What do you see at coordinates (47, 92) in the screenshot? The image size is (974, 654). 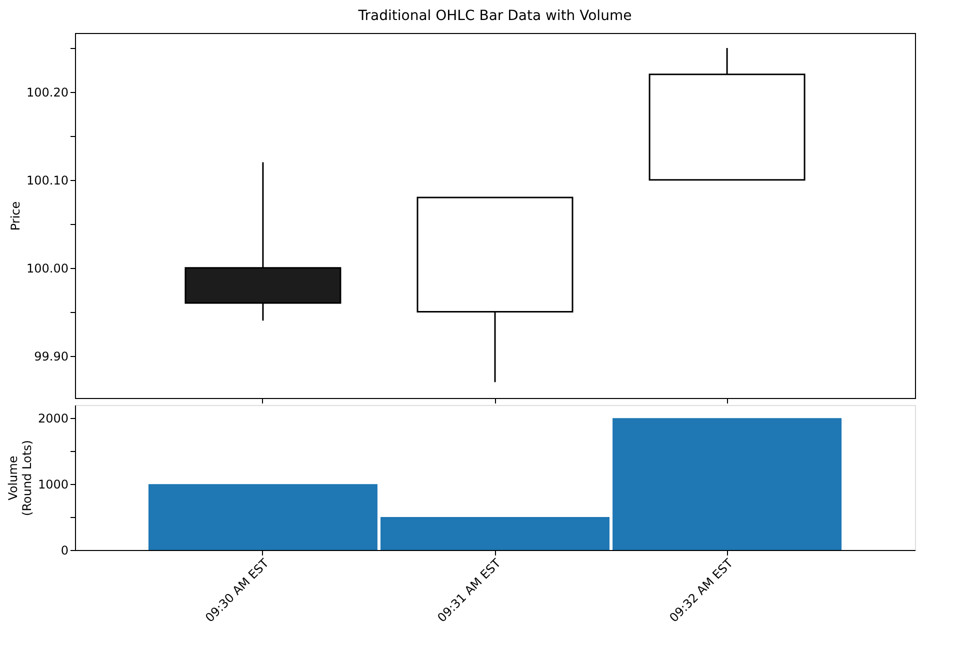 I see `y-tick-label: 100.20` at bounding box center [47, 92].